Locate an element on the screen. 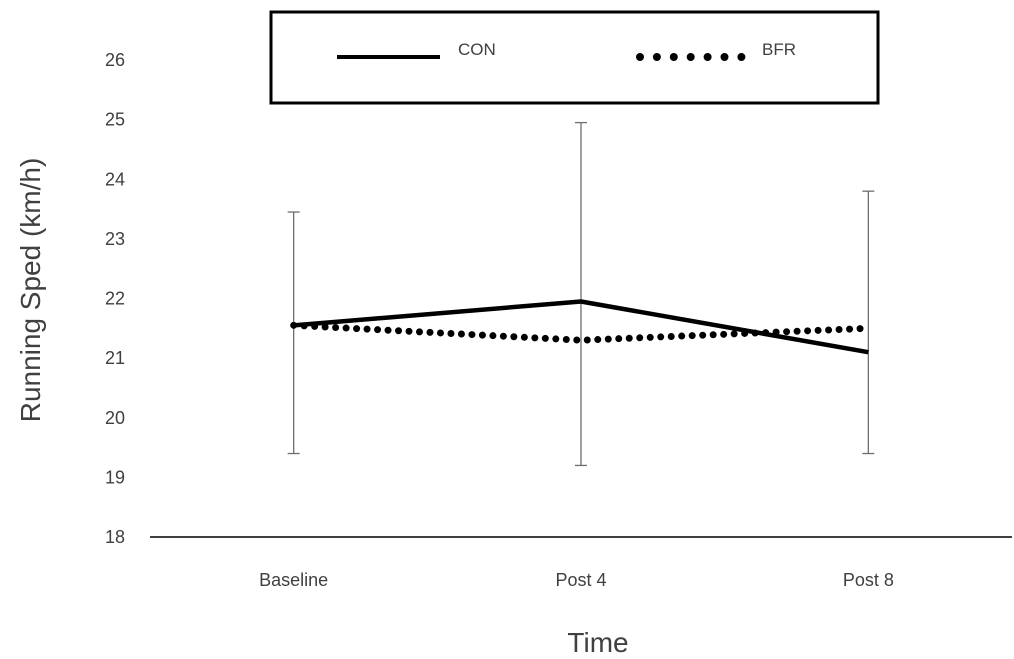 The height and width of the screenshot is (659, 1014). y-tick-label: 21 is located at coordinates (115, 358).